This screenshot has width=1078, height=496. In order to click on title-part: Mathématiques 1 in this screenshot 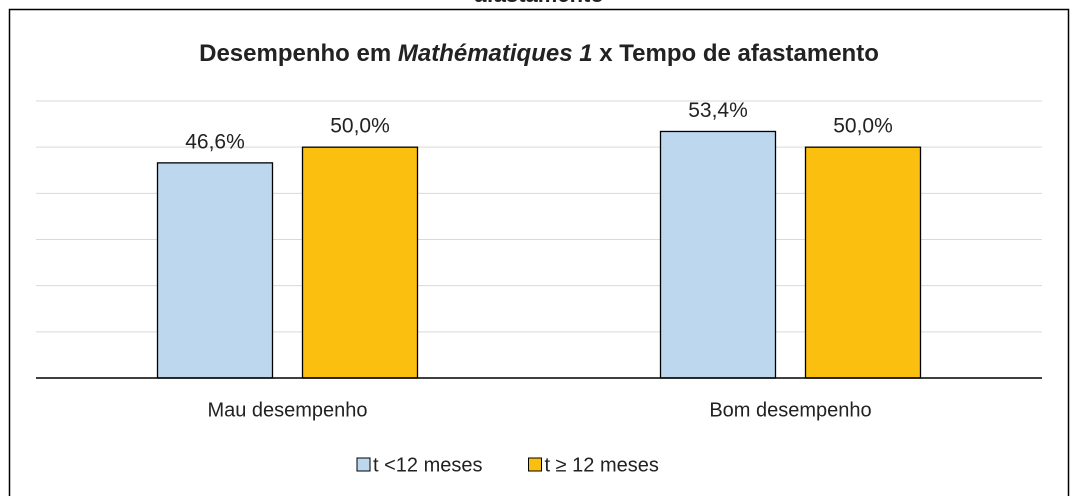, I will do `click(495, 53)`.